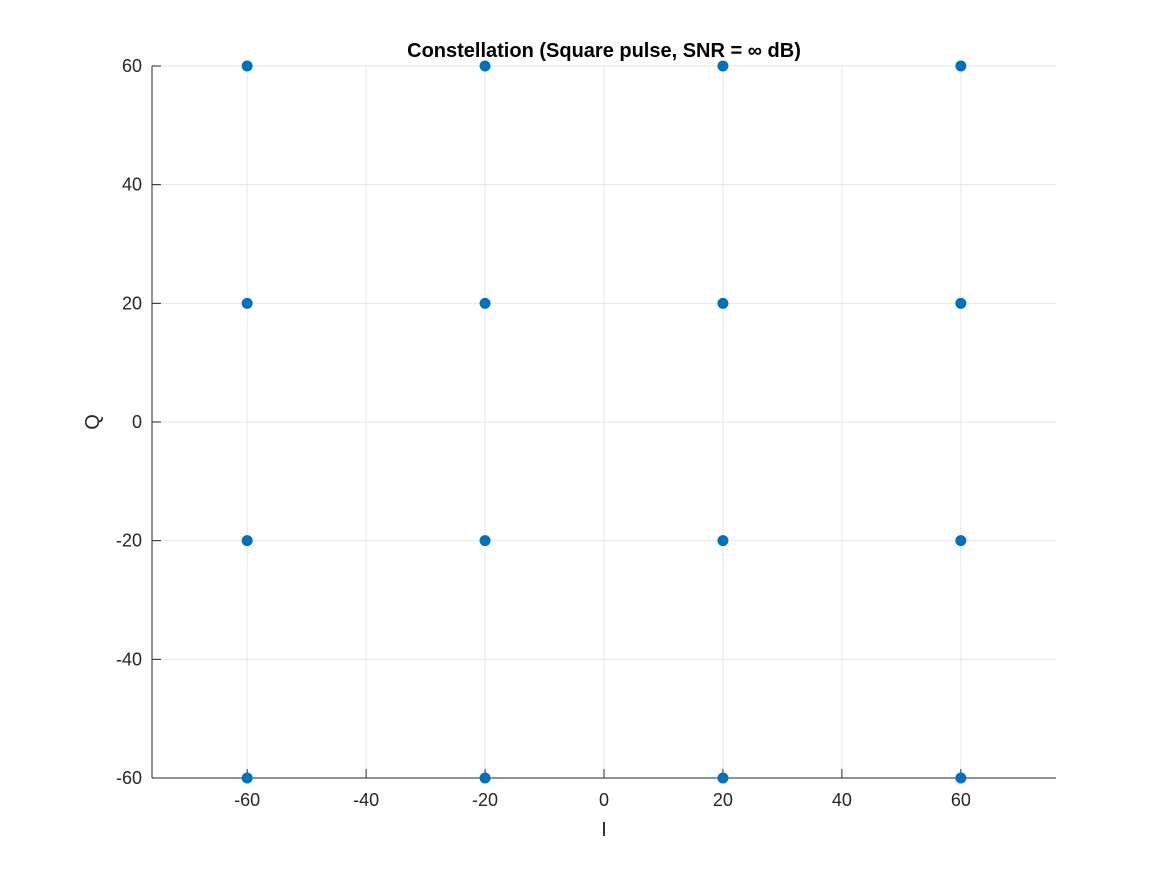 Image resolution: width=1167 pixels, height=875 pixels. I want to click on y-tick-label: 20, so click(132, 303).